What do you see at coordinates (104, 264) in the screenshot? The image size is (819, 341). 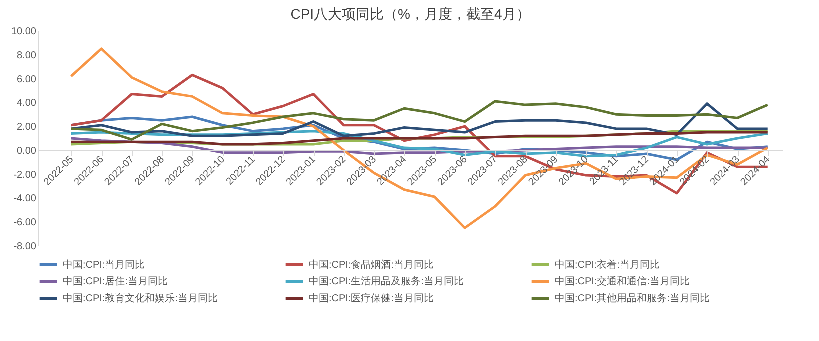 I see `legend-label: 中国:CPI:当月同比` at bounding box center [104, 264].